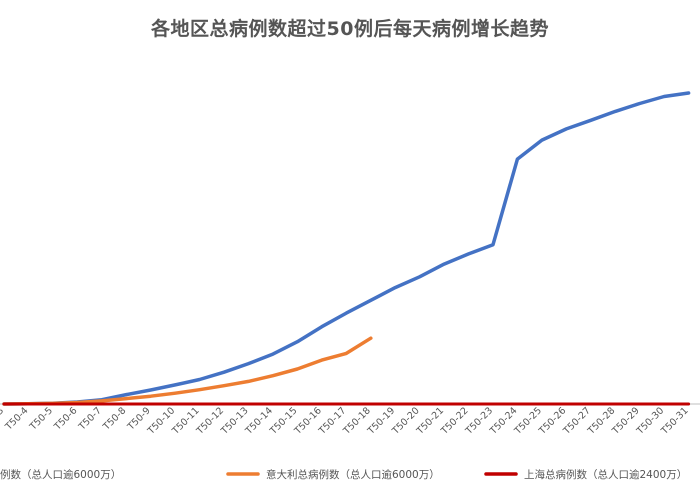 The width and height of the screenshot is (700, 500). I want to click on x-tick-label: T50-8, so click(115, 419).